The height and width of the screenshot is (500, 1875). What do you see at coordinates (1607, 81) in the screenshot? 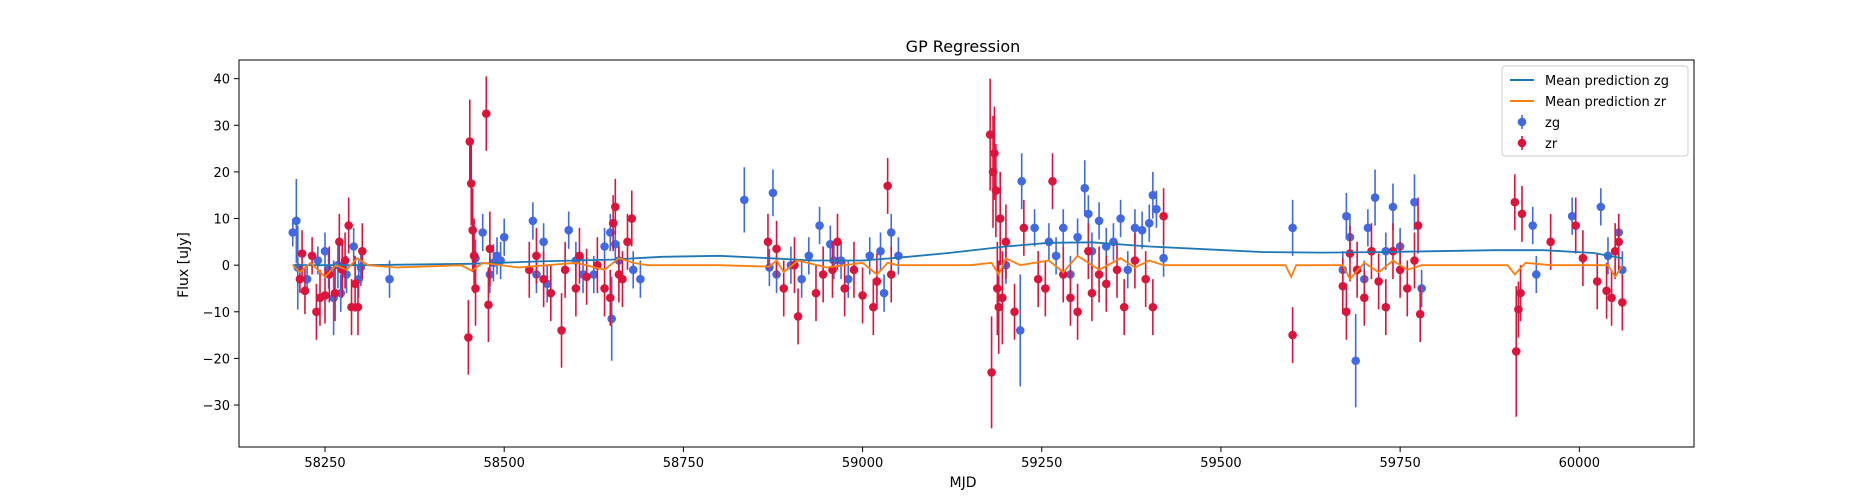
I see `legend-entry-0-label: Mean prediction zg` at bounding box center [1607, 81].